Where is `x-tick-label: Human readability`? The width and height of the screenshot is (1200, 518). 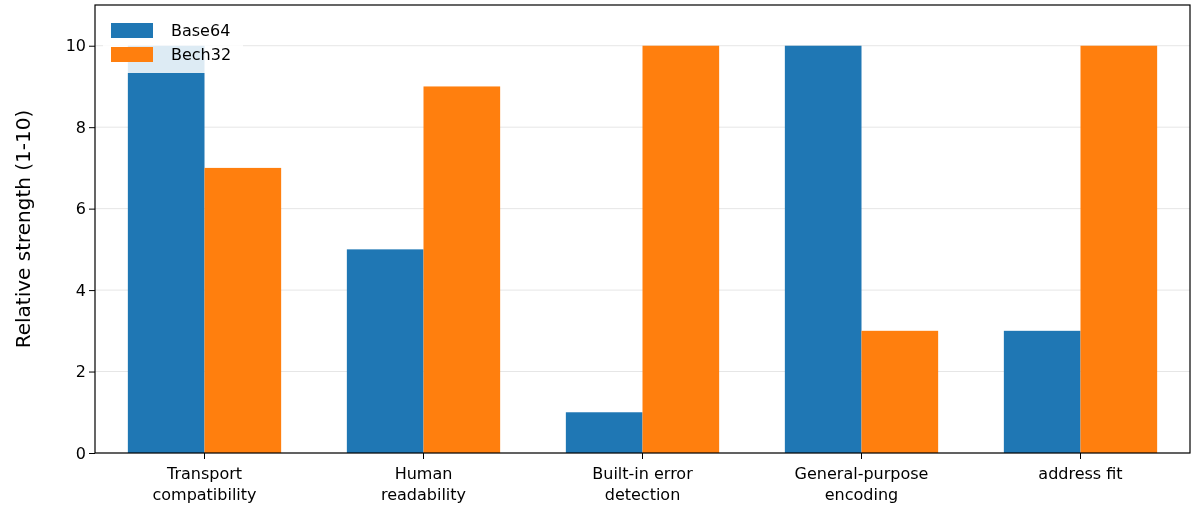
x-tick-label: Human readability is located at coordinates (423, 484).